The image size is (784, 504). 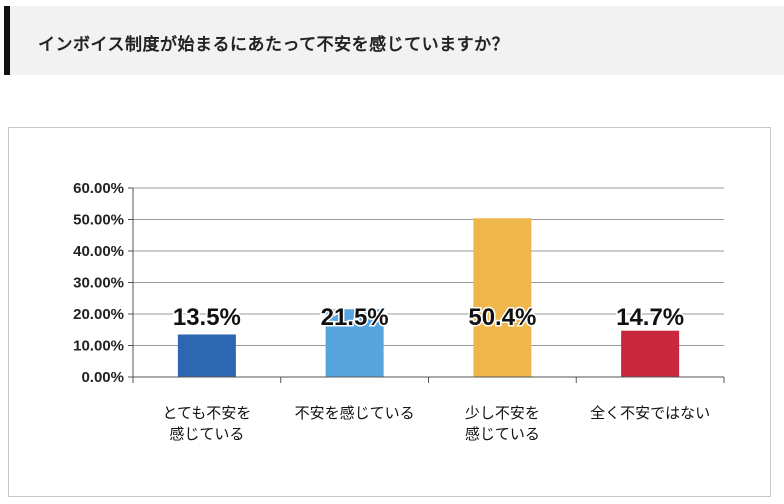 I want to click on y-tick-label: 50.00%, so click(x=98, y=220).